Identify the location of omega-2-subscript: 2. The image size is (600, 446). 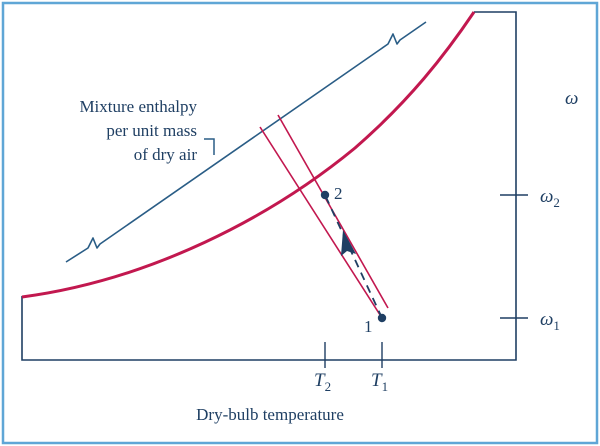
(556, 202).